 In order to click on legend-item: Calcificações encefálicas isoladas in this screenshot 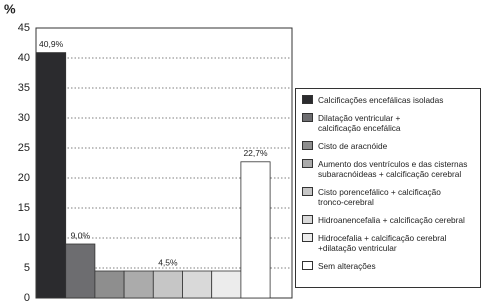, I will do `click(389, 100)`.